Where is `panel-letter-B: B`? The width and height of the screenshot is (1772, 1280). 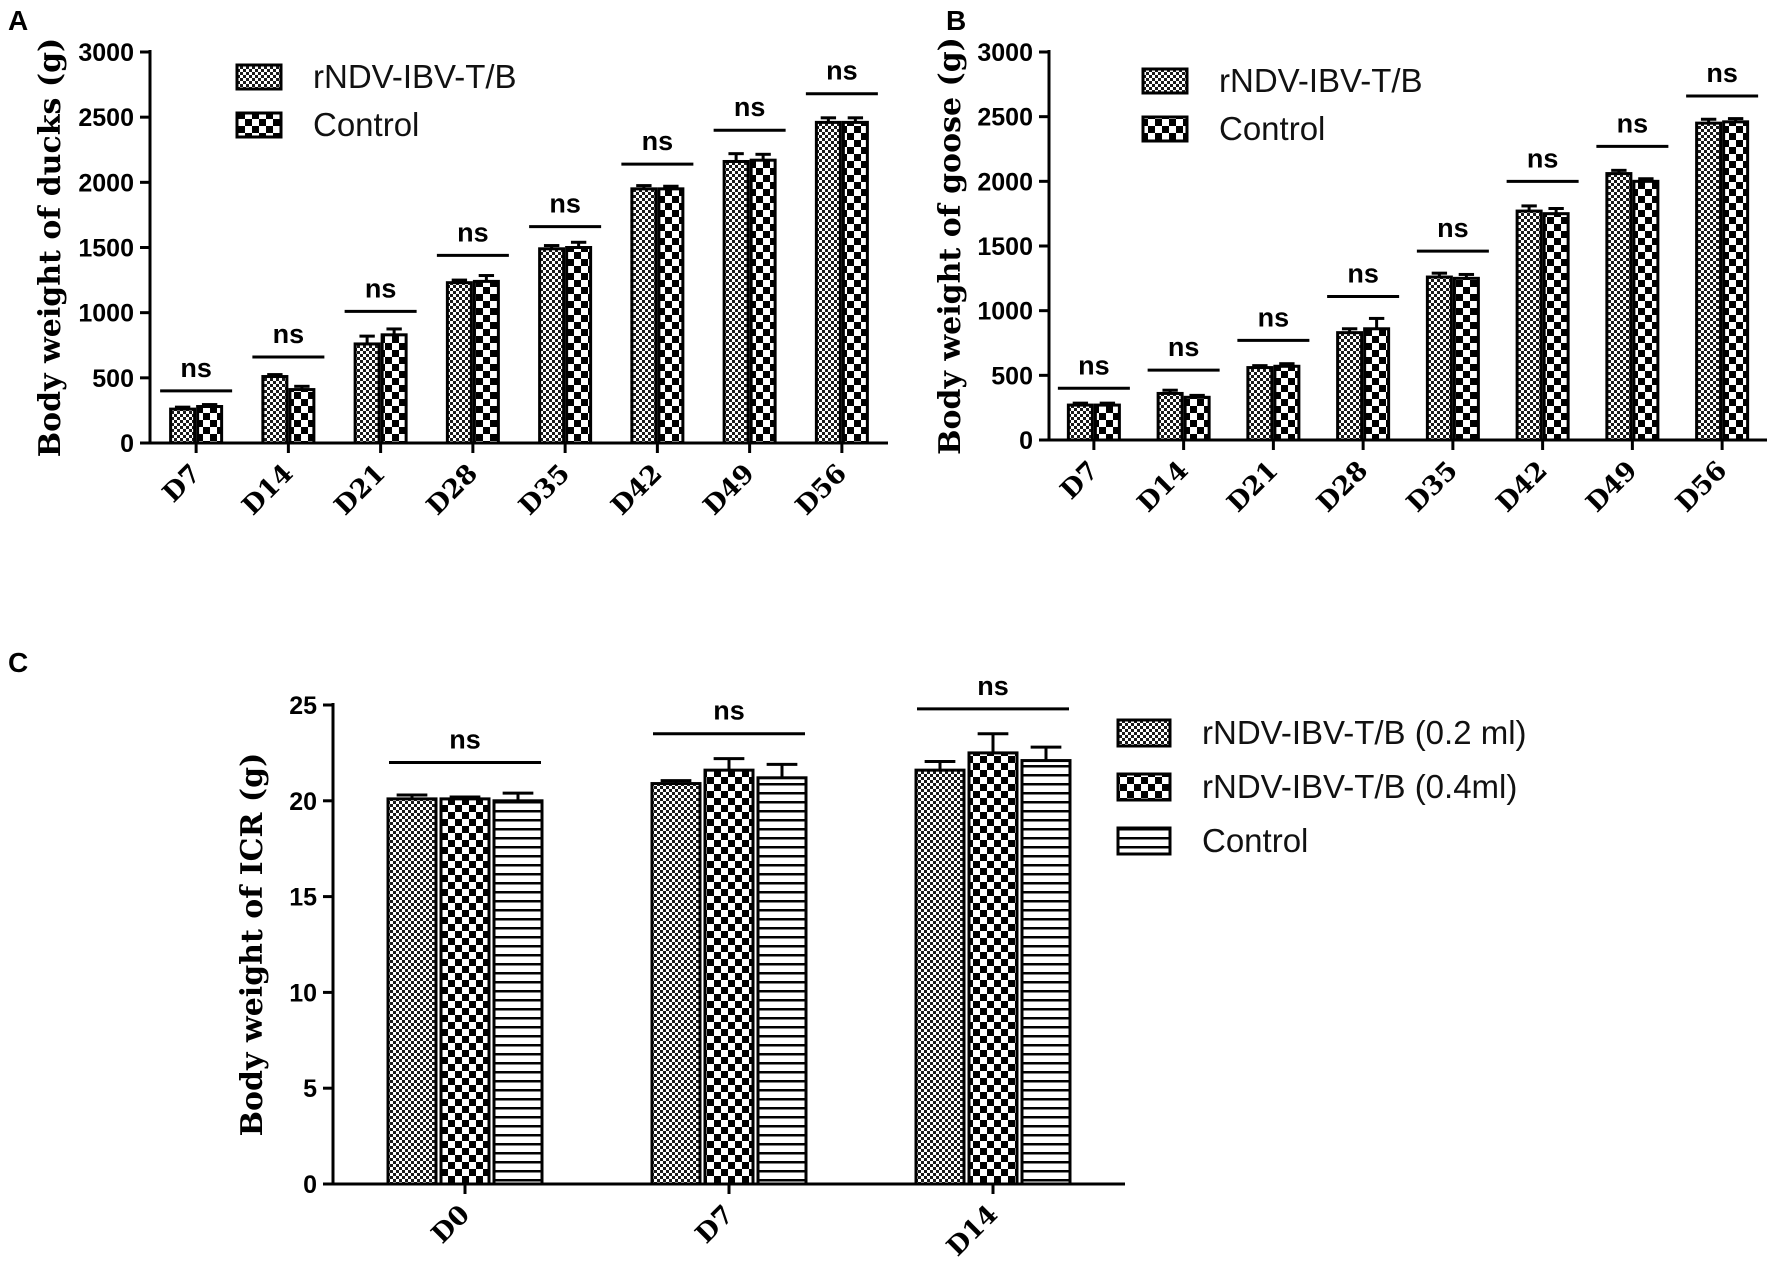 panel-letter-B: B is located at coordinates (956, 20).